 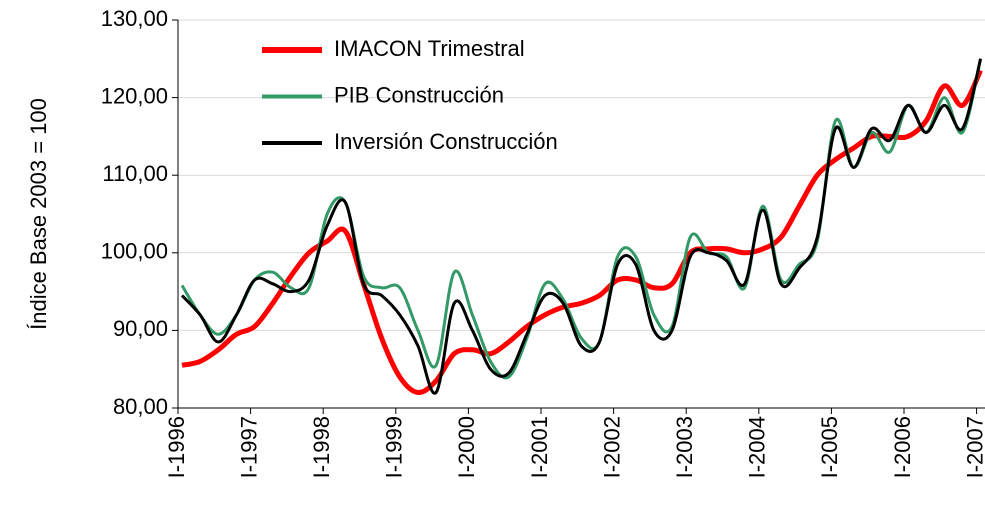 What do you see at coordinates (757, 447) in the screenshot?
I see `x-tick-label: I-2004` at bounding box center [757, 447].